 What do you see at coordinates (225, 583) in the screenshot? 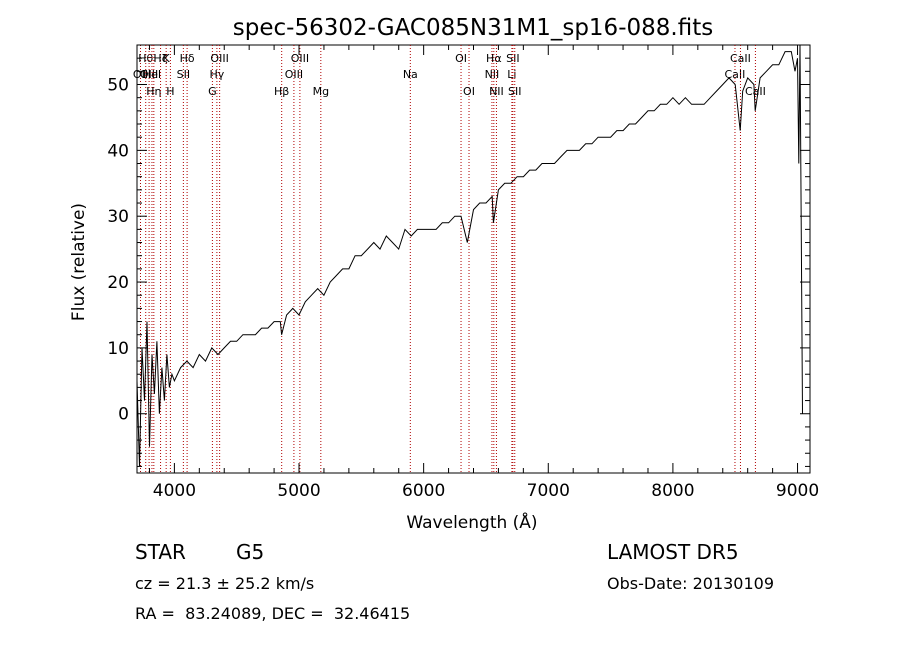
I see `radial-velocity: cz = 21.3 ± 25.2 km/s` at bounding box center [225, 583].